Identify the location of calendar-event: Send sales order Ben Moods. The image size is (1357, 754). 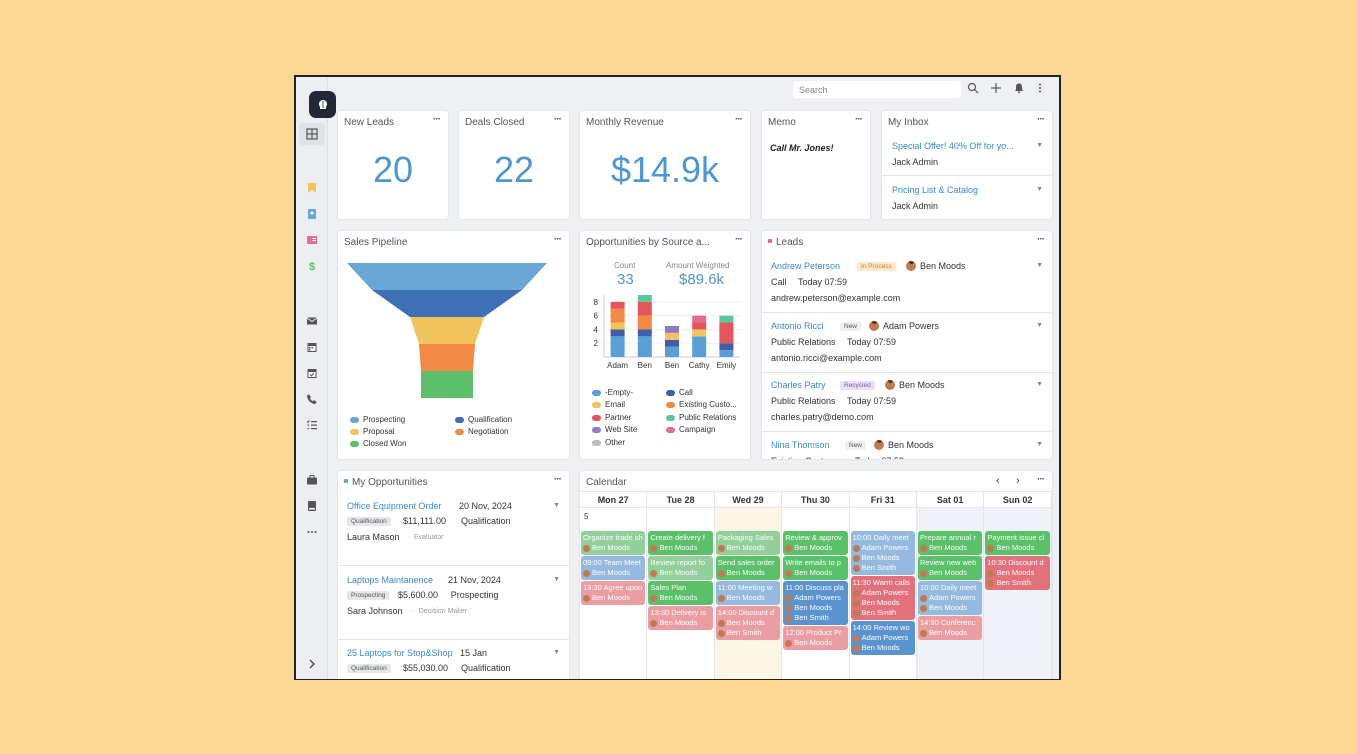
(748, 568).